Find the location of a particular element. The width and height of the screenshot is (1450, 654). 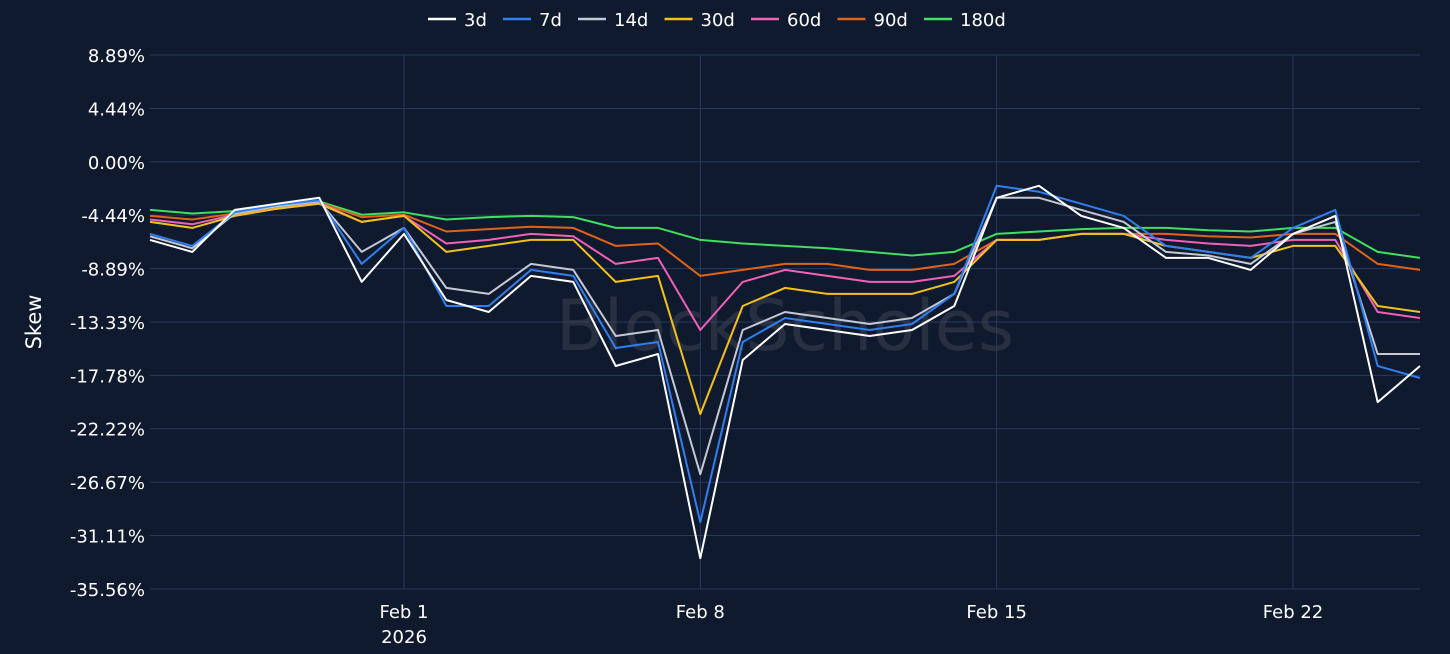

legend-label: 14d is located at coordinates (631, 20).